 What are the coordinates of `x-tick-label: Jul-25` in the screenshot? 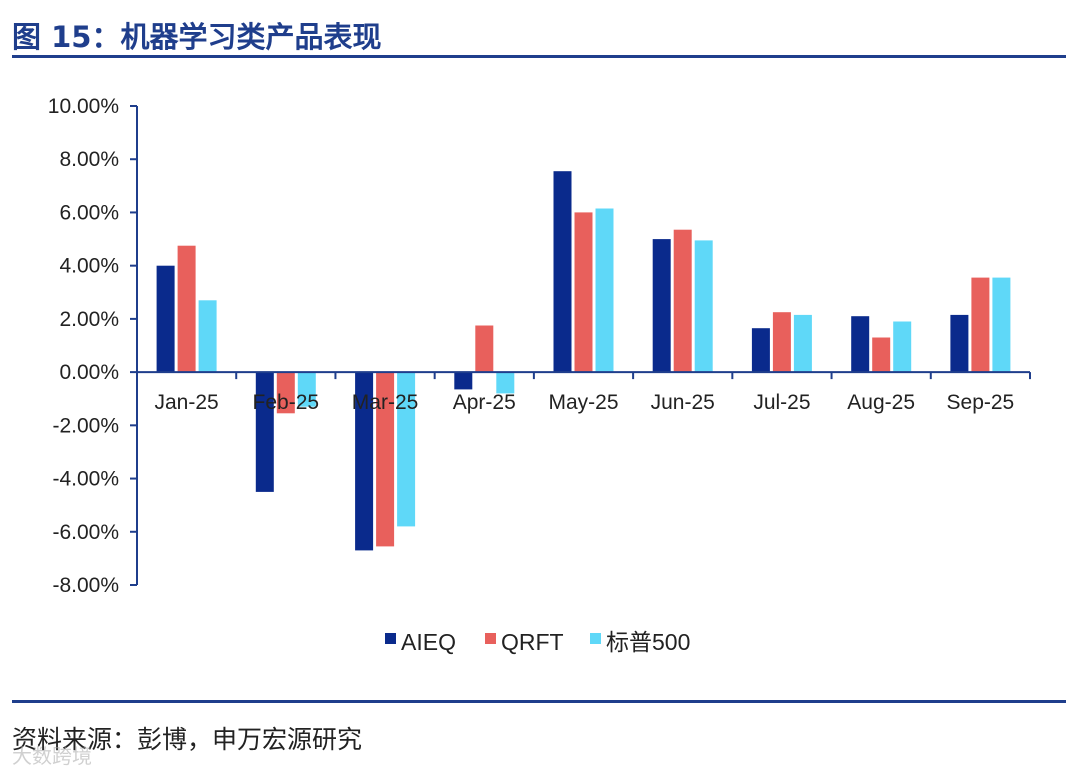 It's located at (781, 402).